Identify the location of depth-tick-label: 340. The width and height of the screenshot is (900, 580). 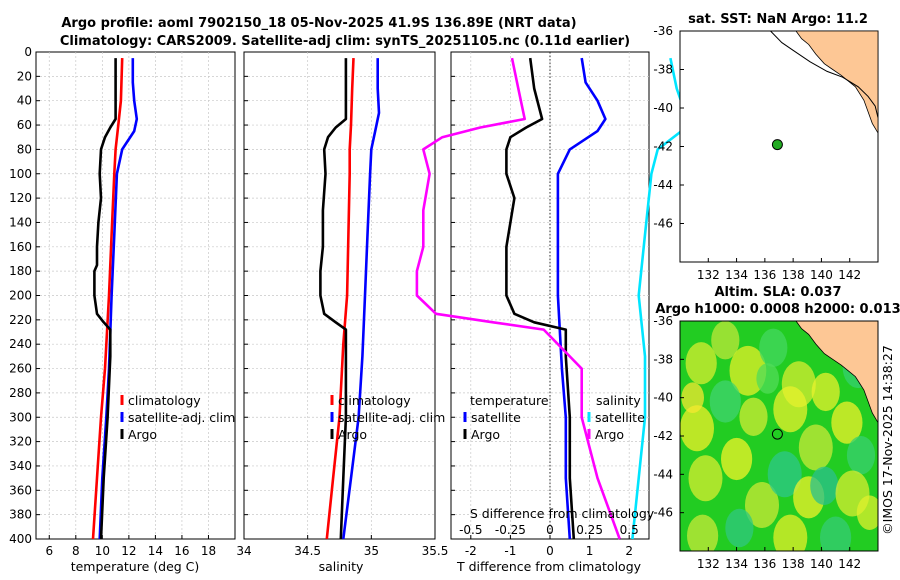
(20, 466).